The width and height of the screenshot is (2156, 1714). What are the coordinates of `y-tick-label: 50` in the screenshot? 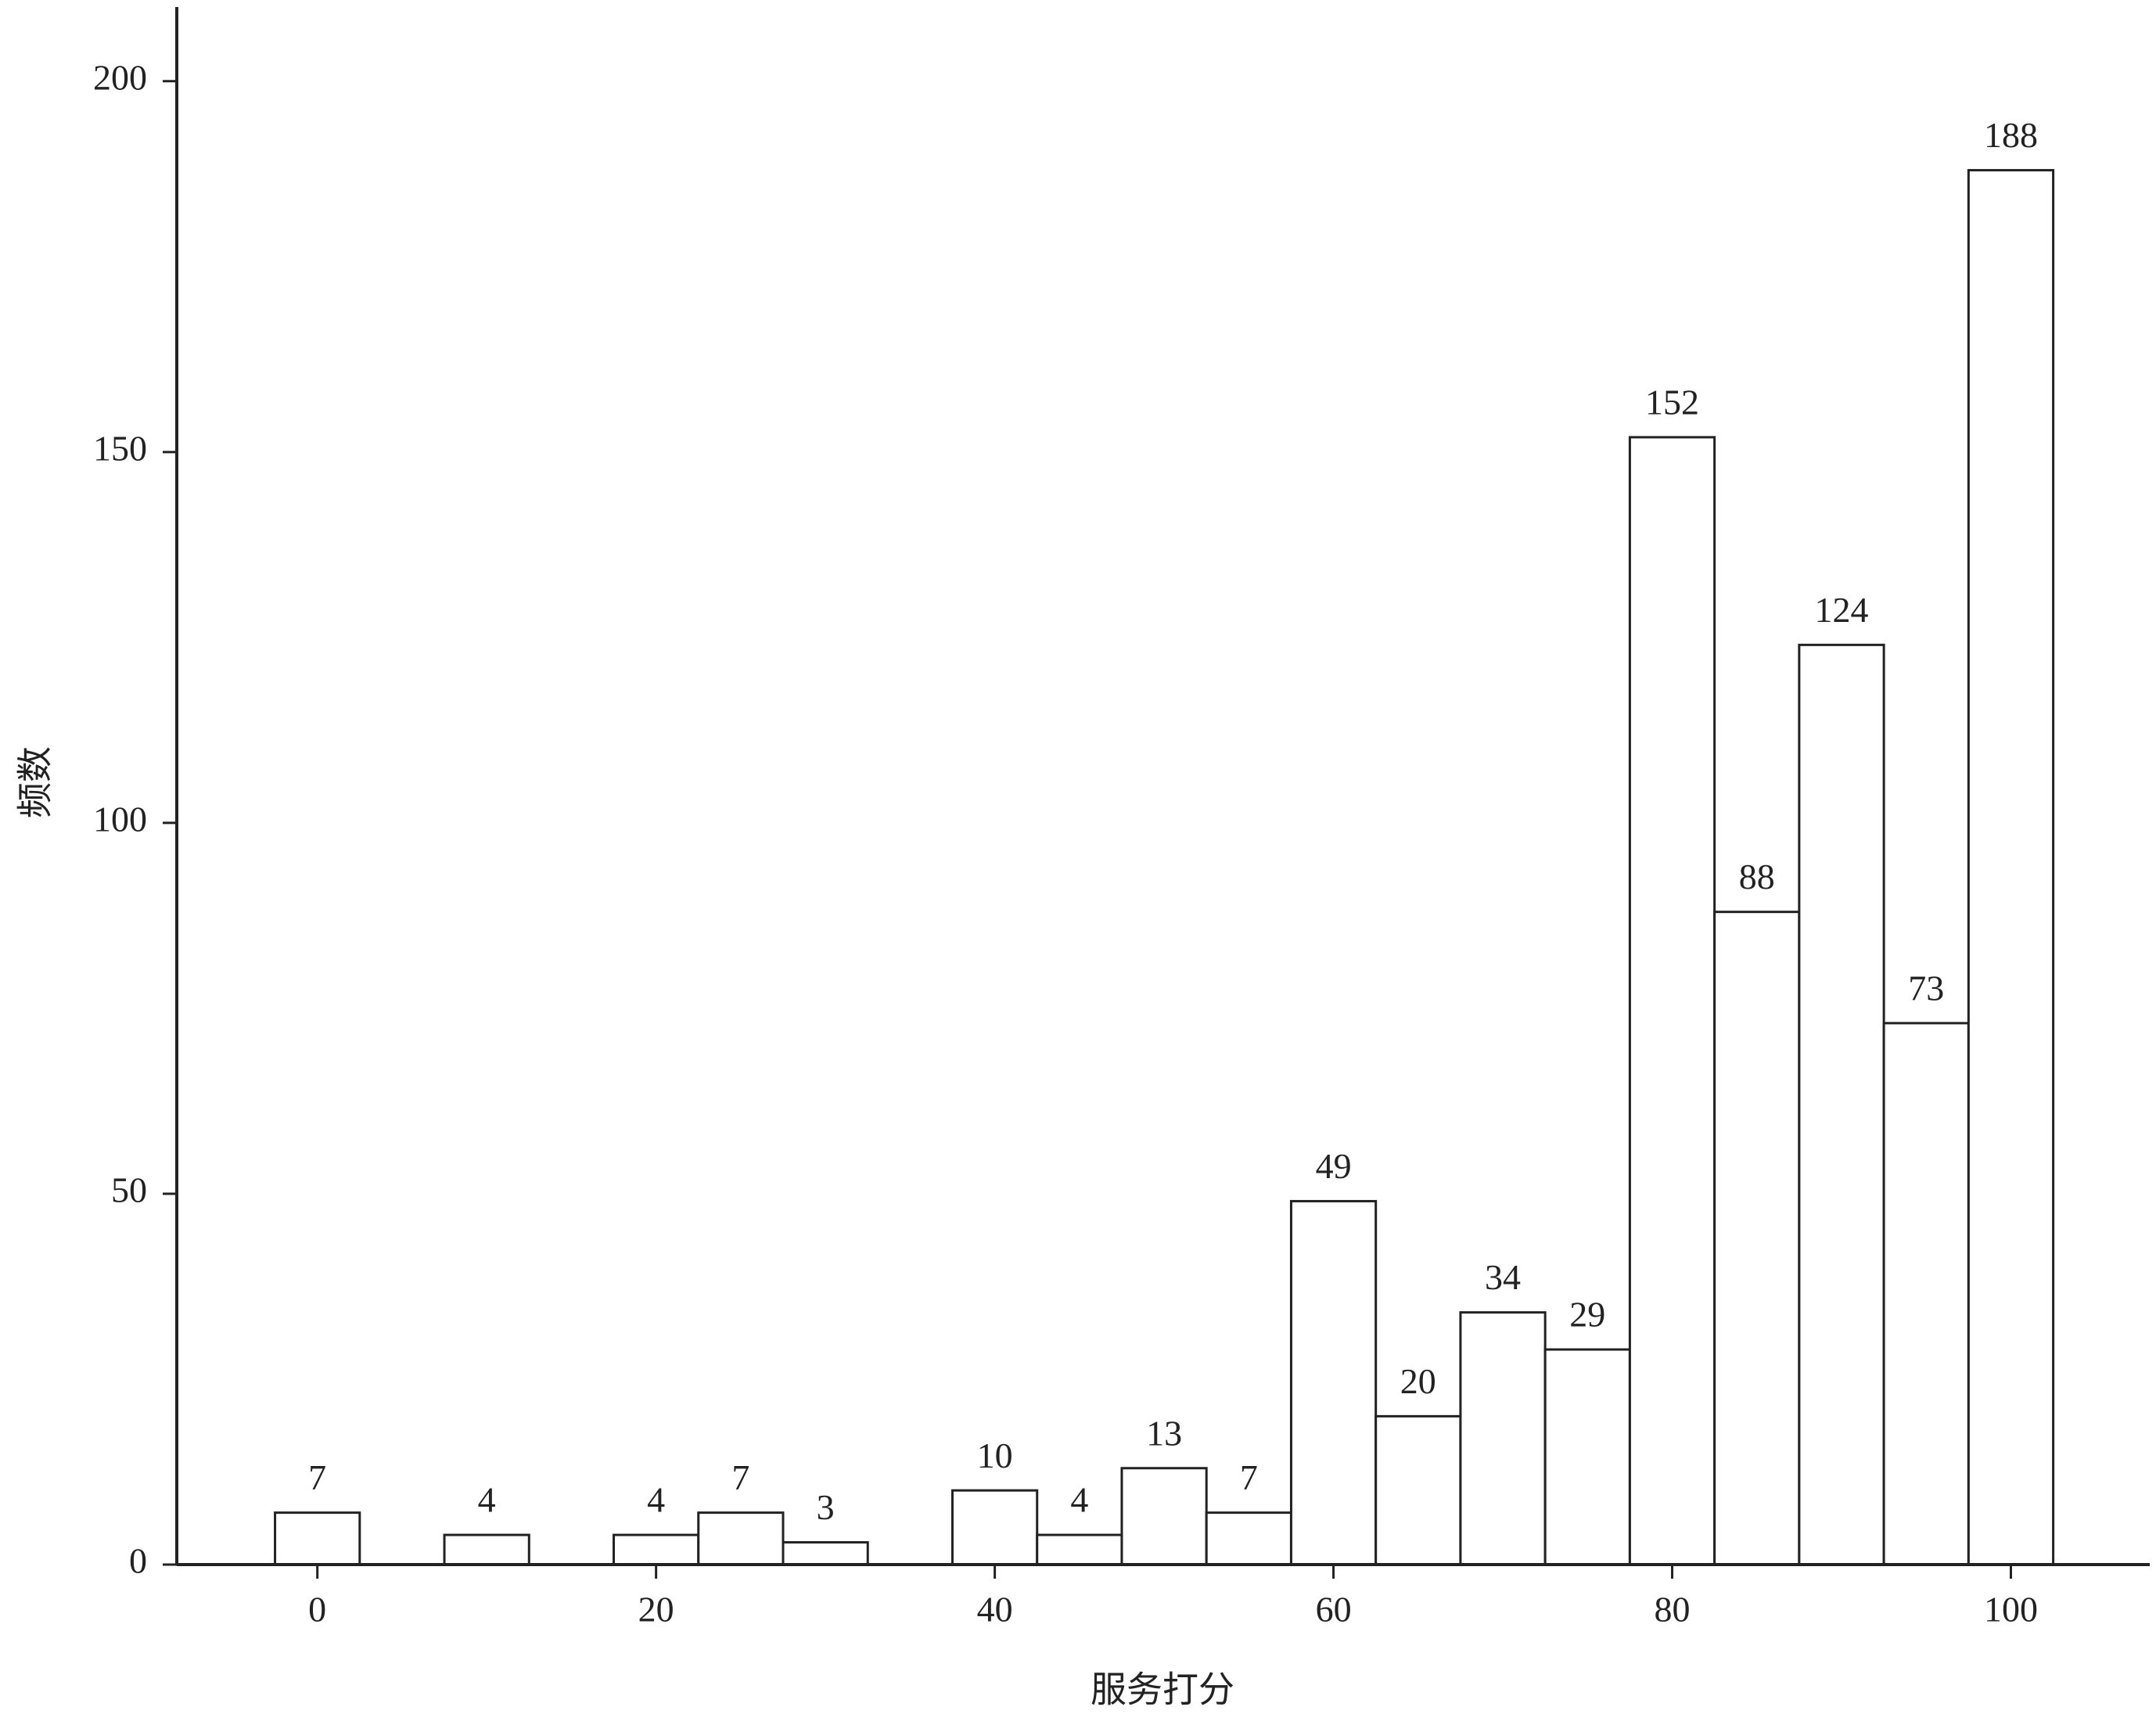 It's located at (129, 1190).